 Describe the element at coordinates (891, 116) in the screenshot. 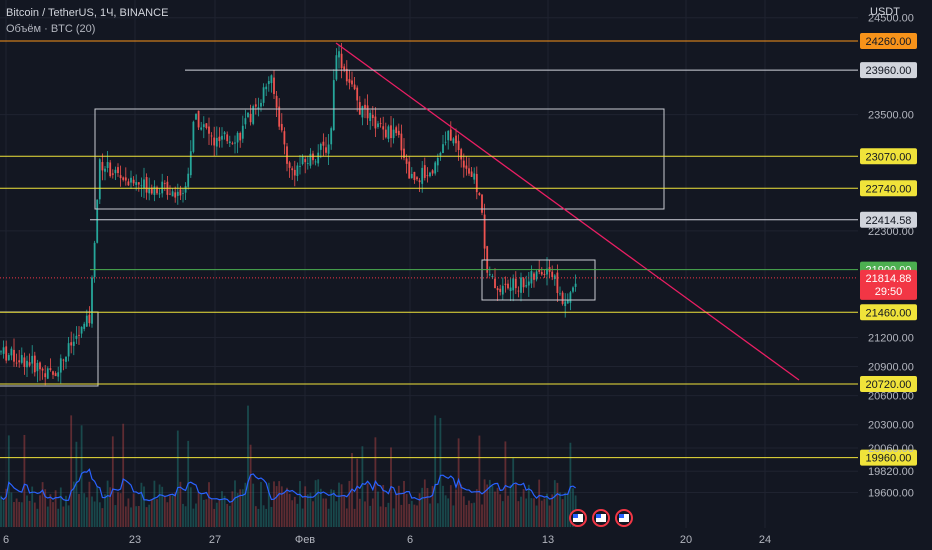

I see `price-axis-tick: 23500.00` at that location.